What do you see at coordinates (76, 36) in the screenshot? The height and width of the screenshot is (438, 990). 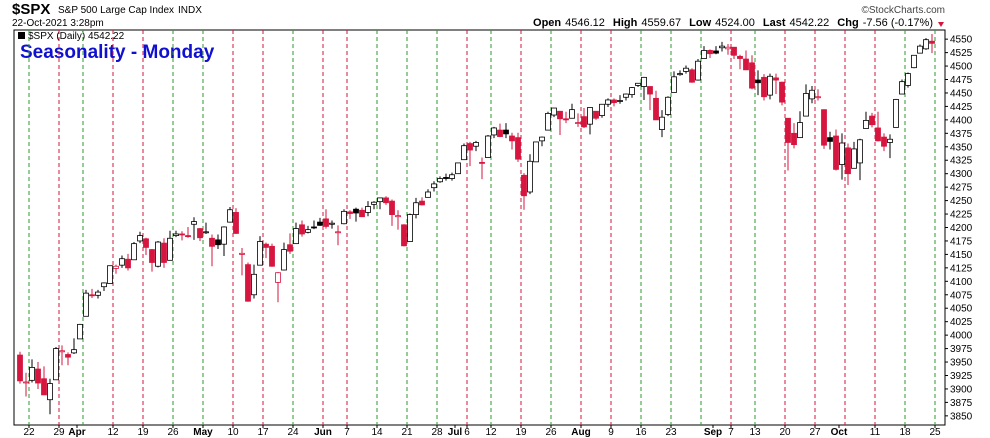 I see `legend-label: $SPX (Daily) 4542.22` at bounding box center [76, 36].